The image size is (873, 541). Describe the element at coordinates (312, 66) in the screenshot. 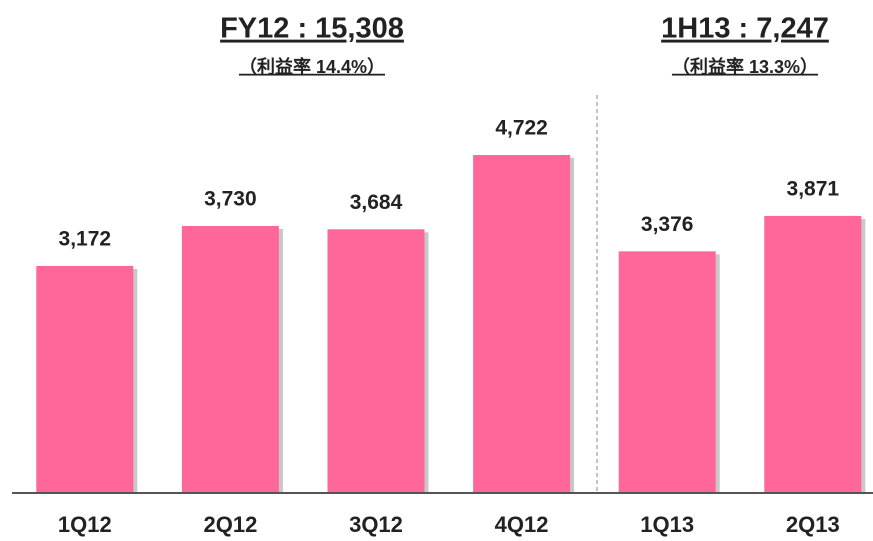

I see `annotation: （利益率 14.4%）` at that location.